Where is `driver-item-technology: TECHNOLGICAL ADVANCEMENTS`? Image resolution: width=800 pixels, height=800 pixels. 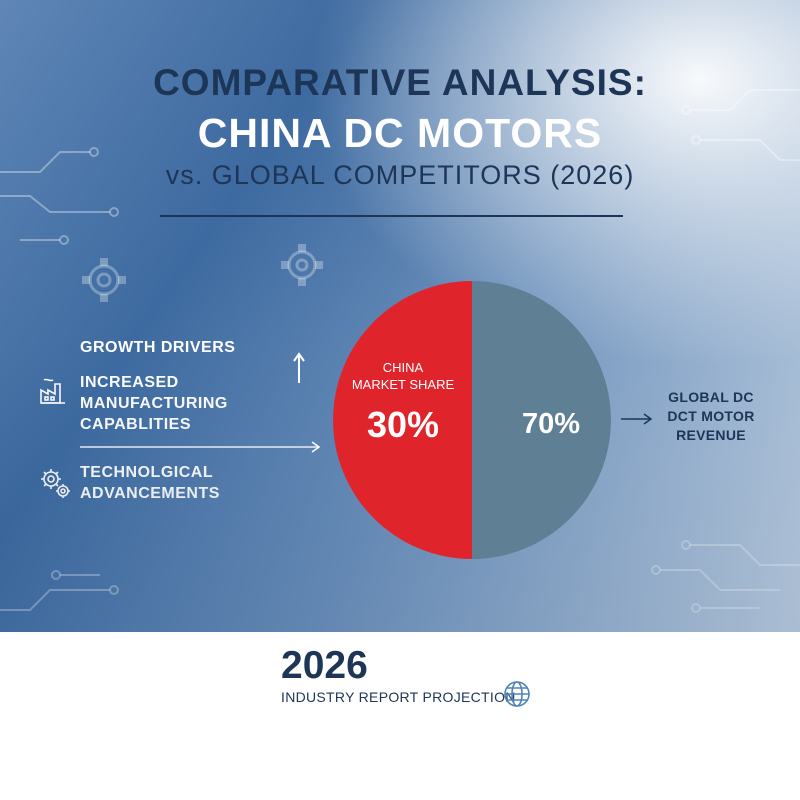
driver-item-technology: TECHNOLGICAL ADVANCEMENTS is located at coordinates (150, 483).